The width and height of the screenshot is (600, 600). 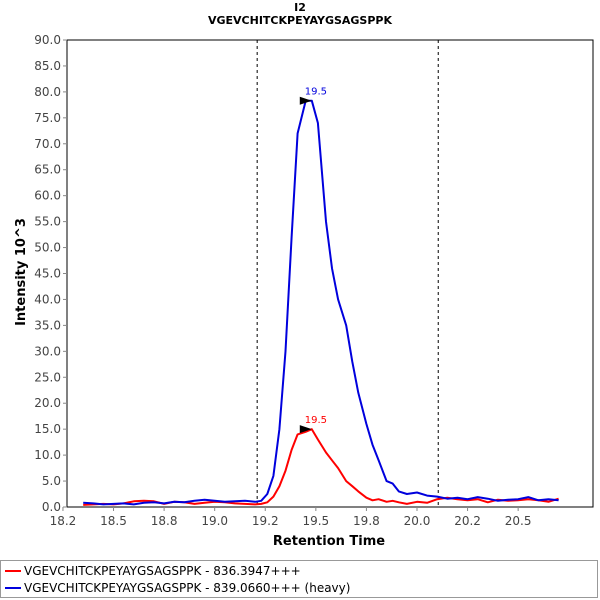 I want to click on legend-label-light: VGEVCHITCKPEYAYGSAGSPPK - 836.3947+++, so click(x=162, y=571).